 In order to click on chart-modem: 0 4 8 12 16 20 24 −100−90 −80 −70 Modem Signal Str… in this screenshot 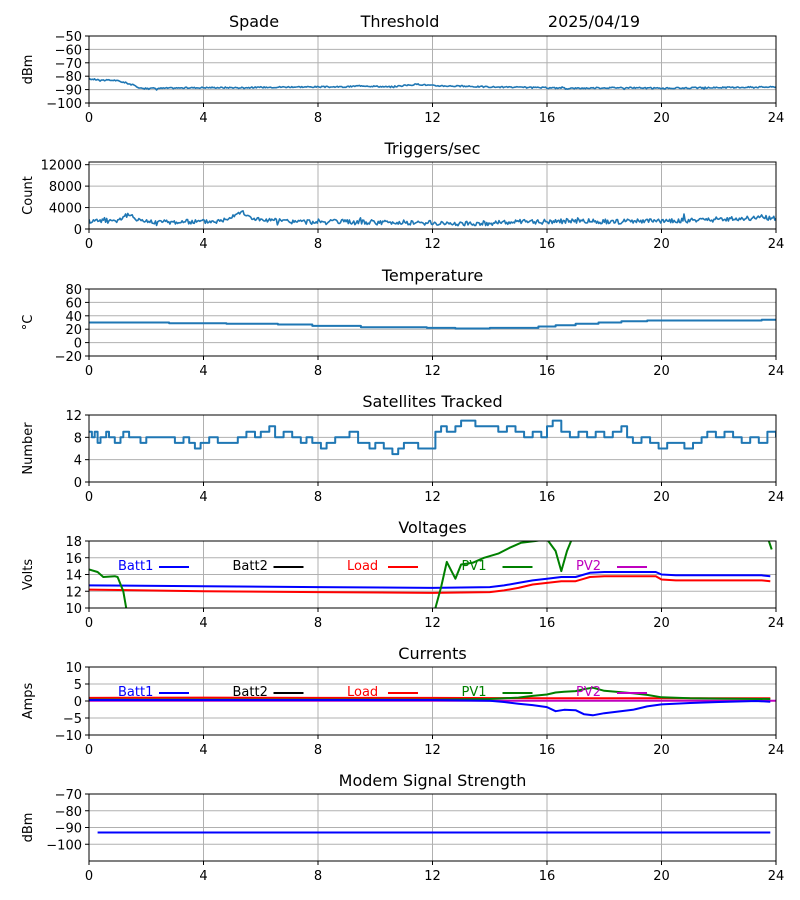, I will do `click(402, 827)`.